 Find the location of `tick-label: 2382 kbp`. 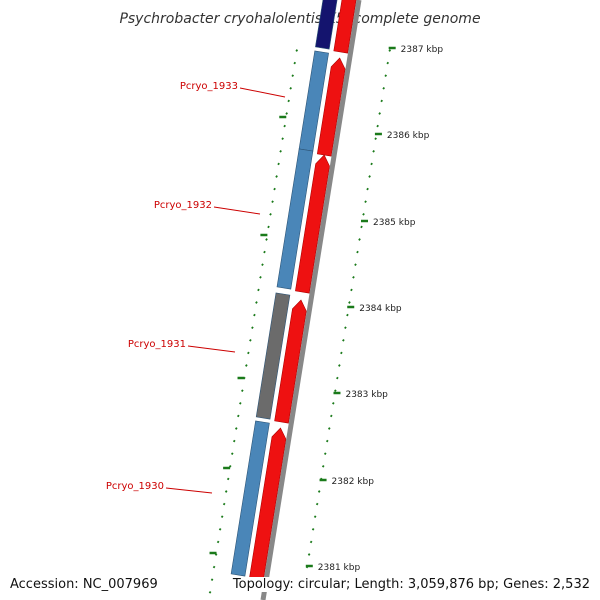

tick-label: 2382 kbp is located at coordinates (353, 482).